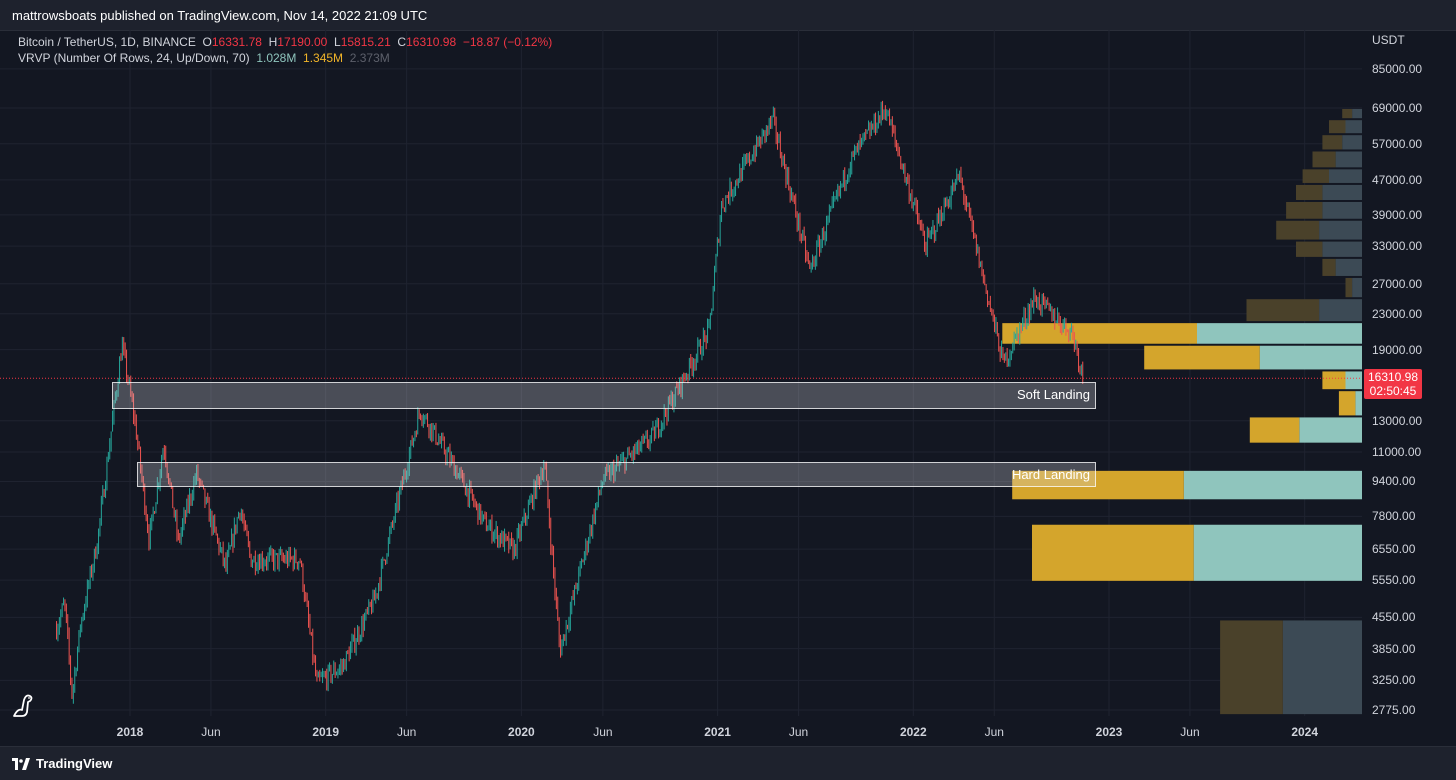  I want to click on price-tick-label: 39000.00, so click(1397, 214).